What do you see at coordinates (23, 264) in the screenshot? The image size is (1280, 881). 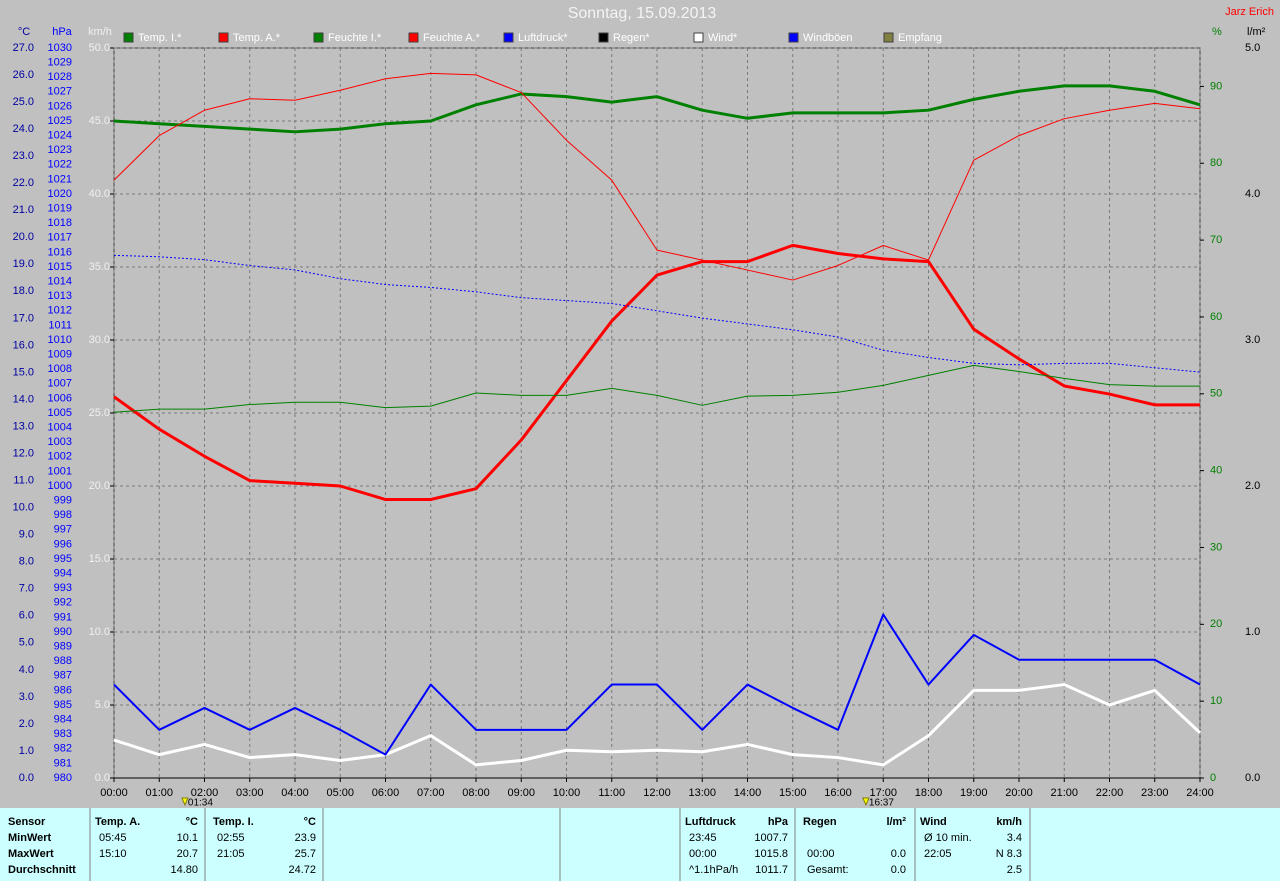 I see `y-tick-label: 19.0` at bounding box center [23, 264].